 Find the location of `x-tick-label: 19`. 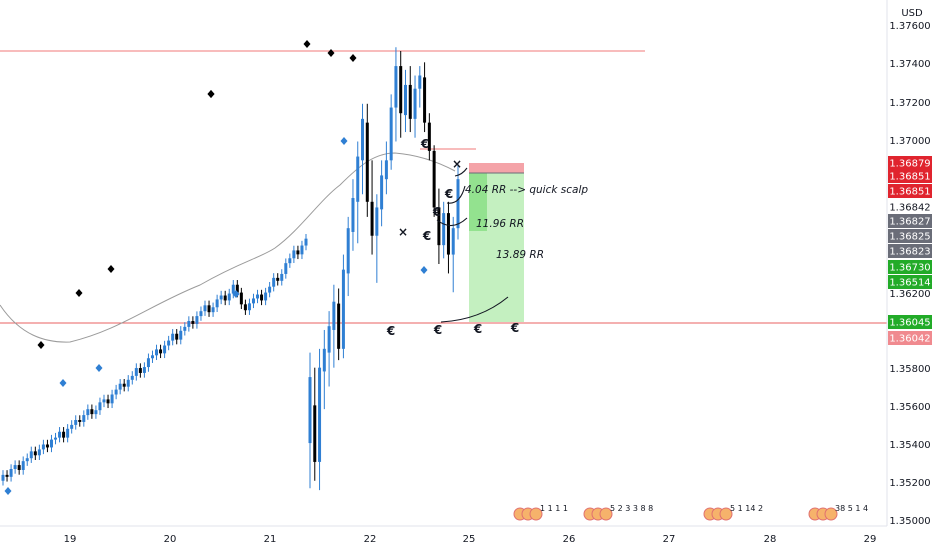

x-tick-label: 19 is located at coordinates (70, 539).